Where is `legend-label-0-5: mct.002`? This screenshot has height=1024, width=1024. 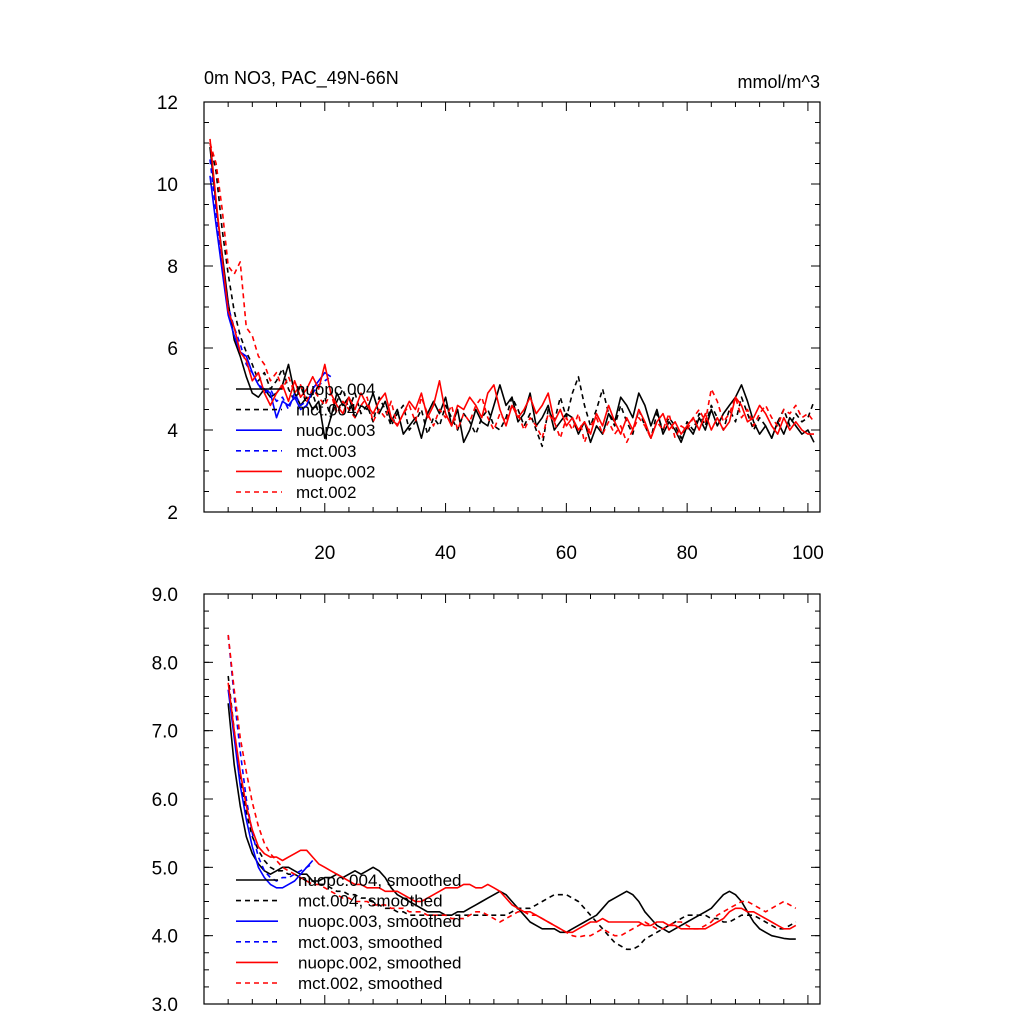 legend-label-0-5: mct.002 is located at coordinates (326, 492).